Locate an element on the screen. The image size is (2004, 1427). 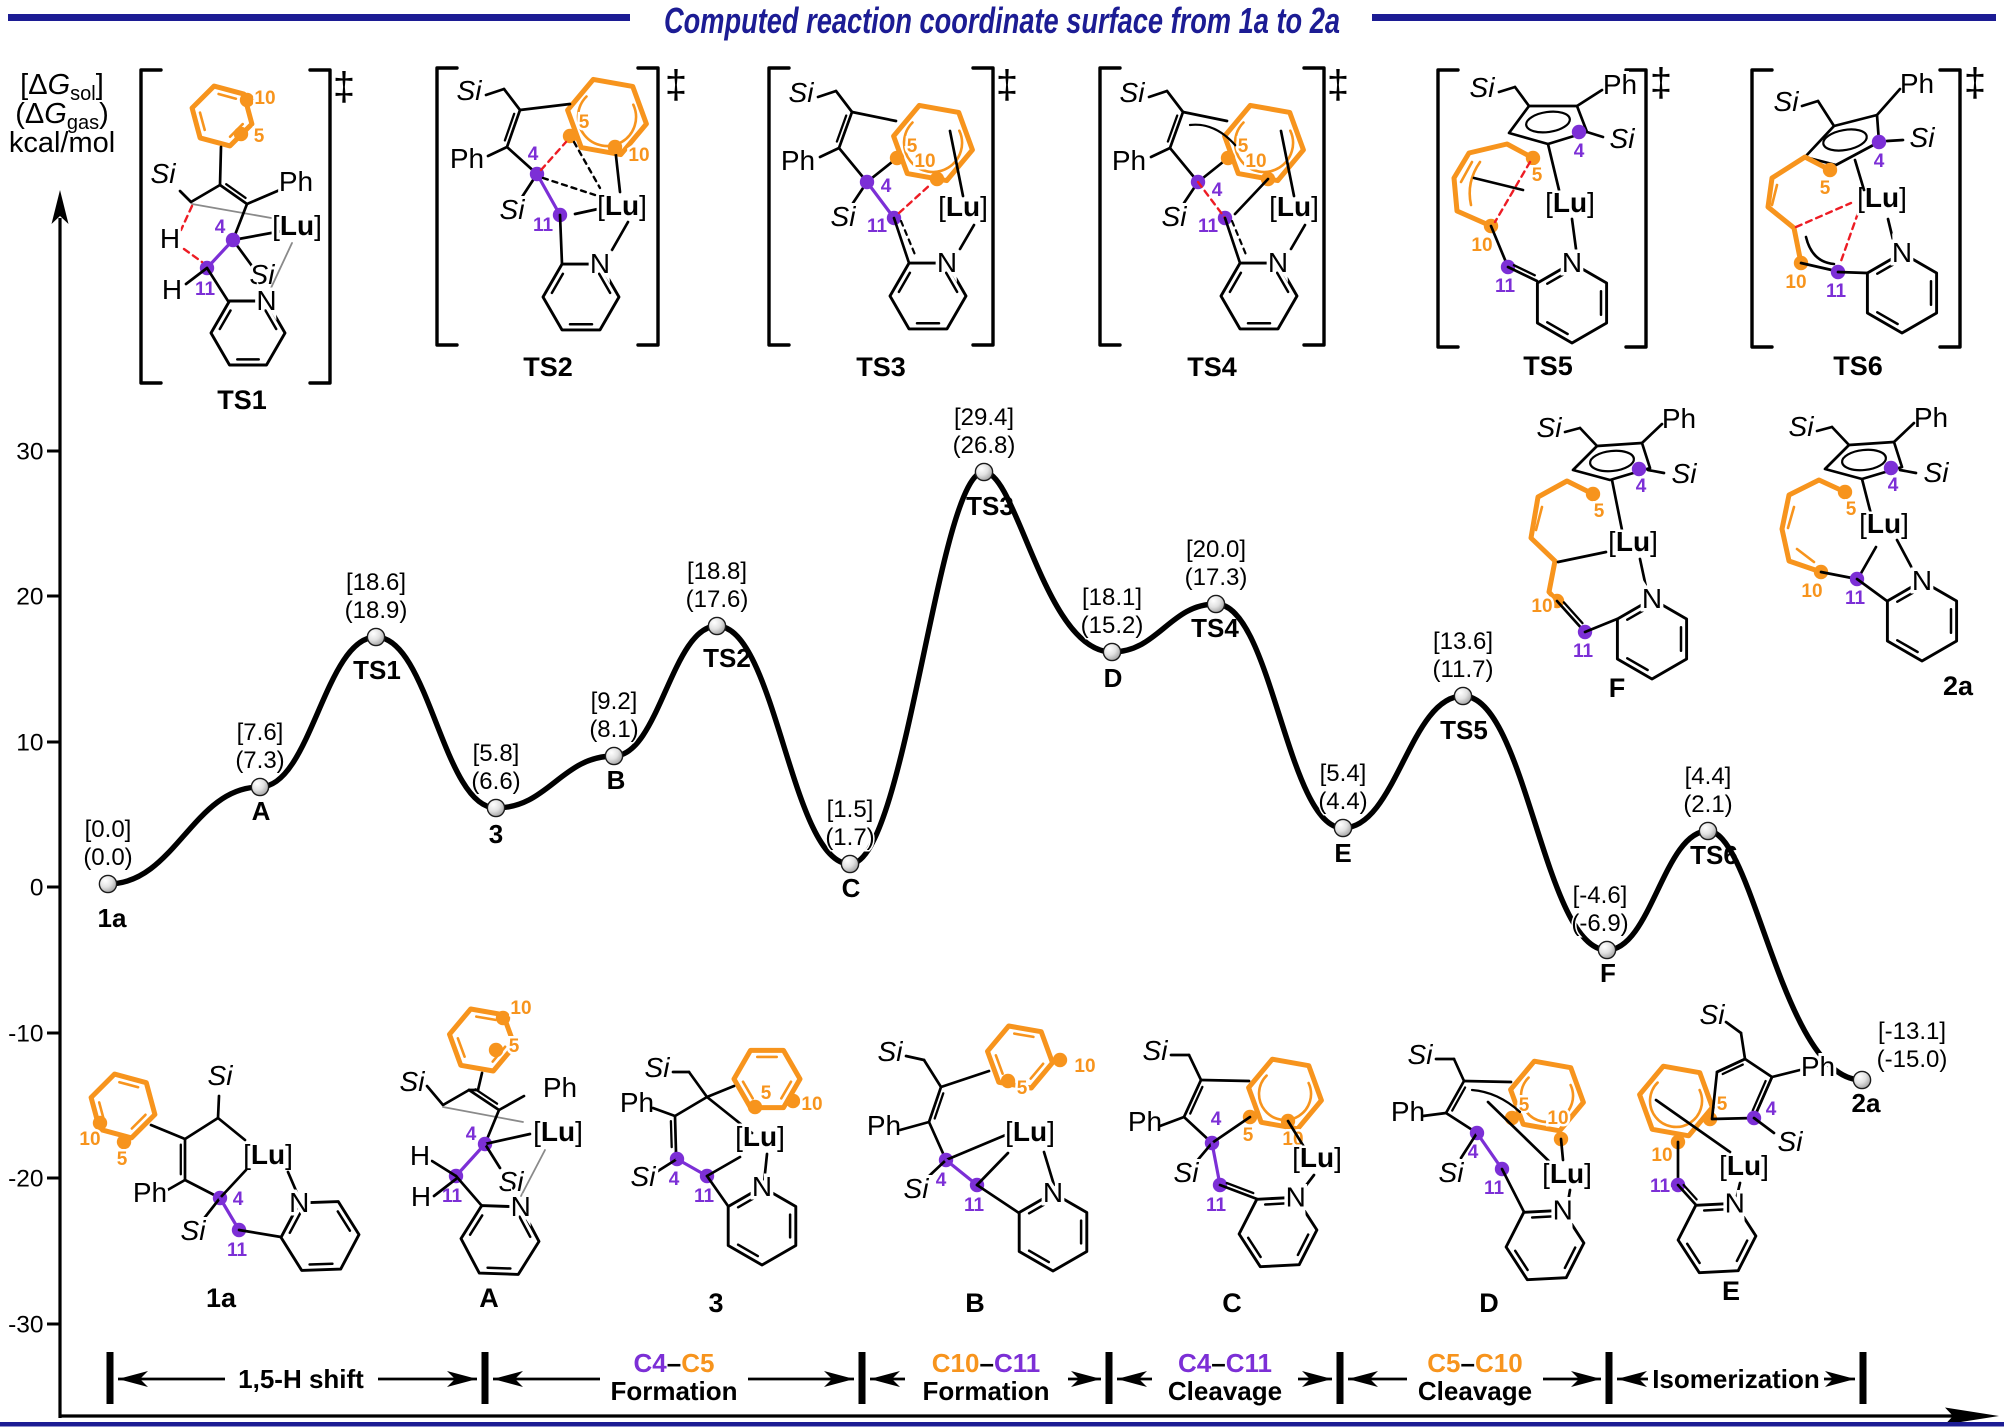
svg-text: (4.4) is located at coordinates (1342, 801).